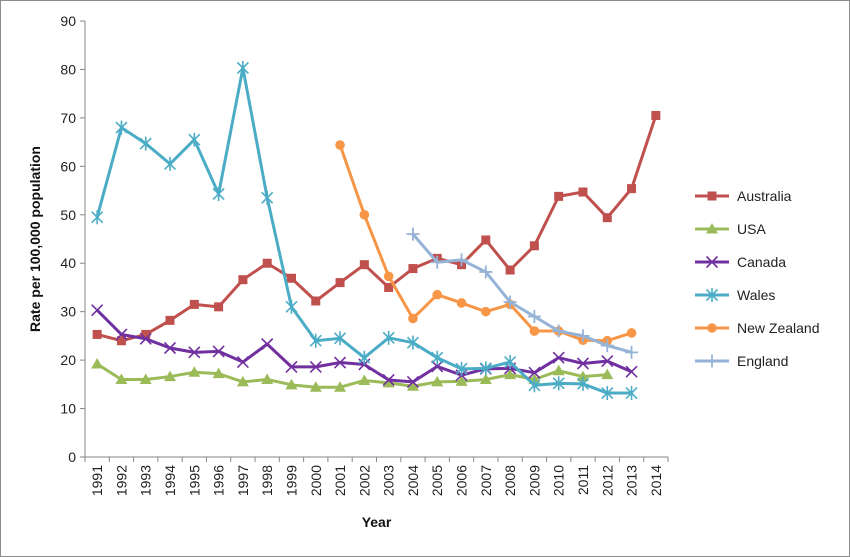 Image resolution: width=850 pixels, height=557 pixels. Describe the element at coordinates (73, 239) in the screenshot. I see `y-axis: 0 10 20 30 40 50 60 70 80 90` at that location.